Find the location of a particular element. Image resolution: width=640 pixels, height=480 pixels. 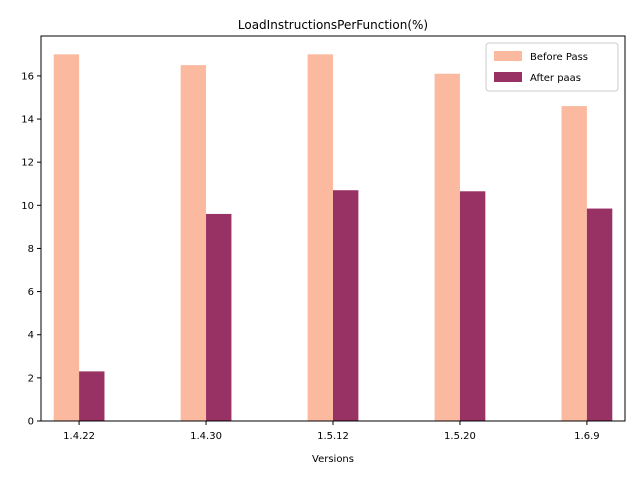

y-tick-label: 14 is located at coordinates (27, 120).